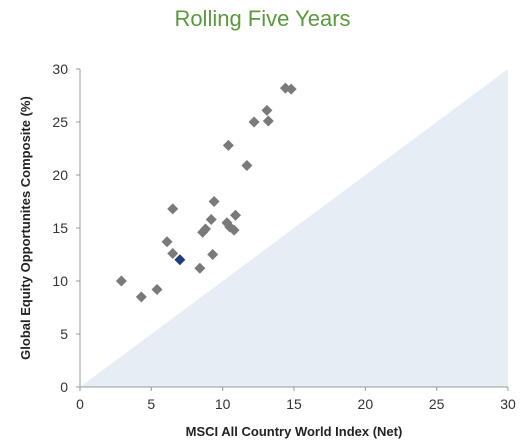 This screenshot has width=525, height=440. What do you see at coordinates (60, 69) in the screenshot?
I see `y-tick-label: 30` at bounding box center [60, 69].